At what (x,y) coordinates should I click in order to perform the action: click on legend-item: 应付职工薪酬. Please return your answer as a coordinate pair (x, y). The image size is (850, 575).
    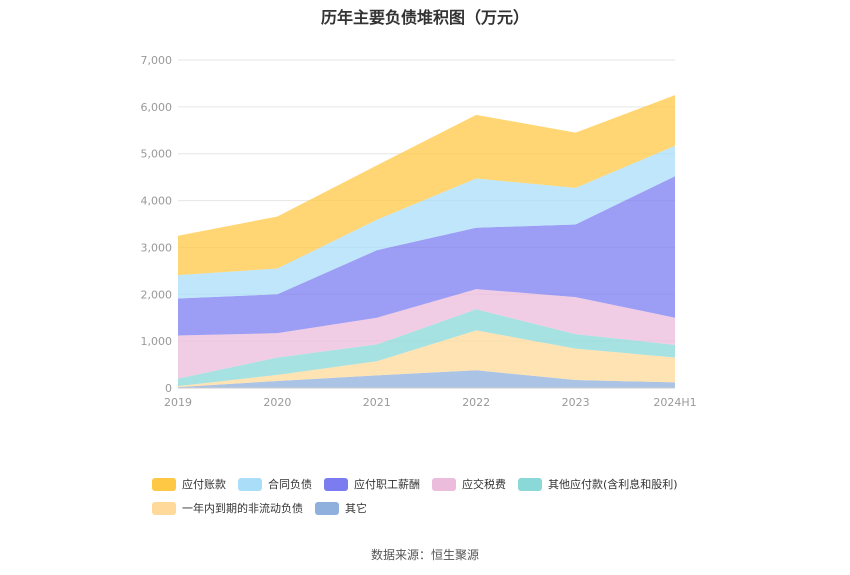
    Looking at the image, I should click on (372, 484).